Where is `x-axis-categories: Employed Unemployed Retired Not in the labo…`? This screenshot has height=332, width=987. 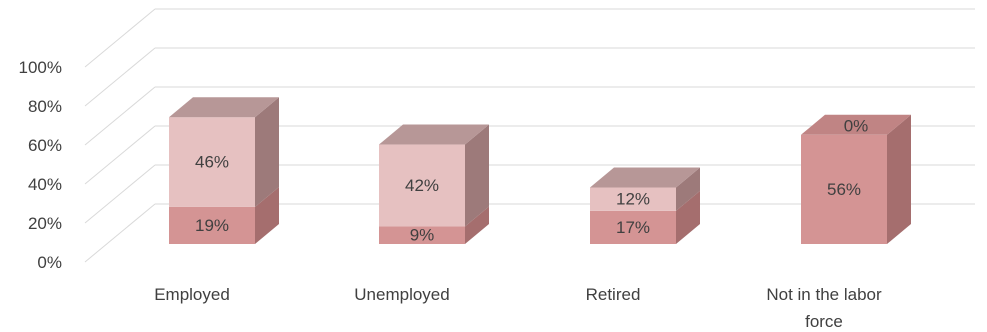
x-axis-categories: Employed Unemployed Retired Not in the labo… is located at coordinates (518, 308).